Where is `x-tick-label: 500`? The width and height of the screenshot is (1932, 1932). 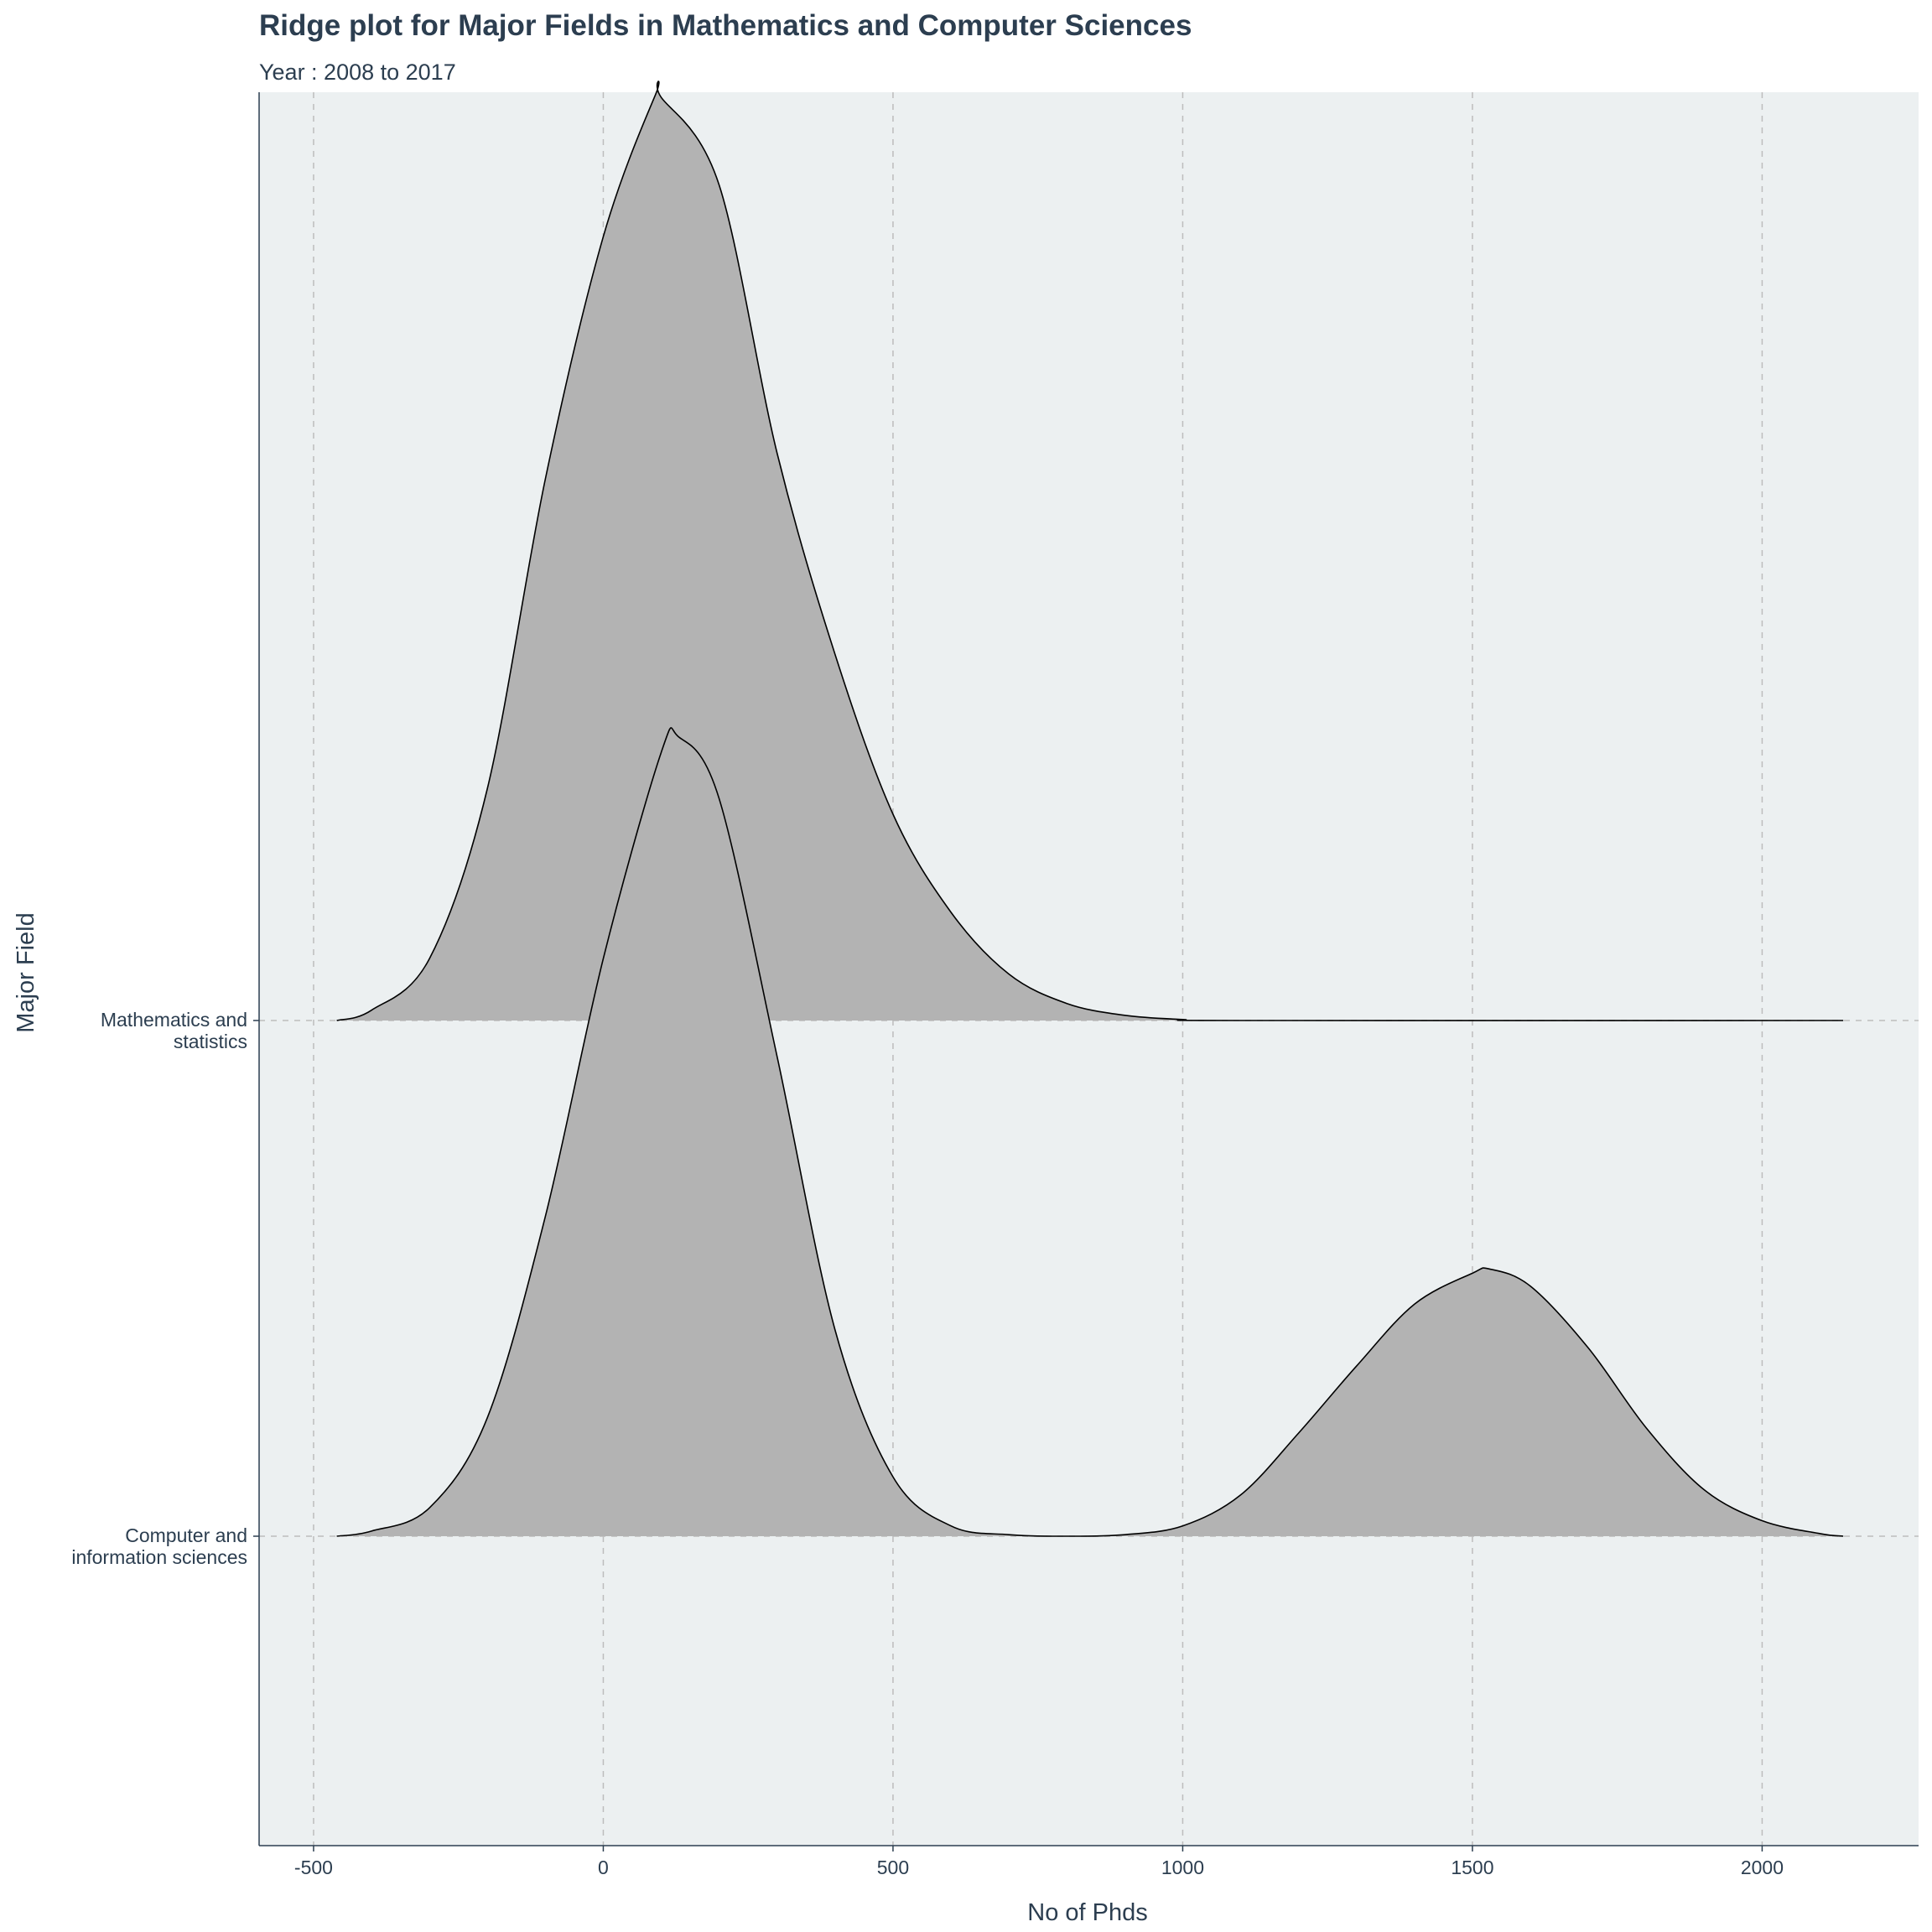
x-tick-label: 500 is located at coordinates (893, 1867).